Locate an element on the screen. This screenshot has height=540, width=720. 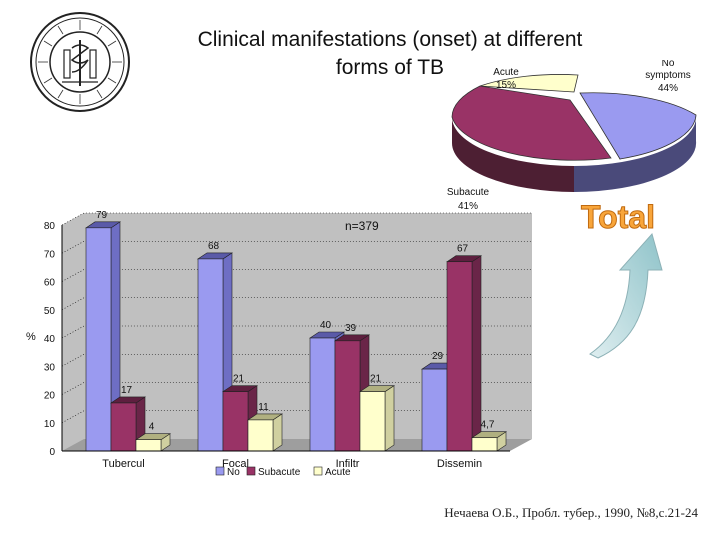
x-category-label: Dissemin is located at coordinates (459, 464).